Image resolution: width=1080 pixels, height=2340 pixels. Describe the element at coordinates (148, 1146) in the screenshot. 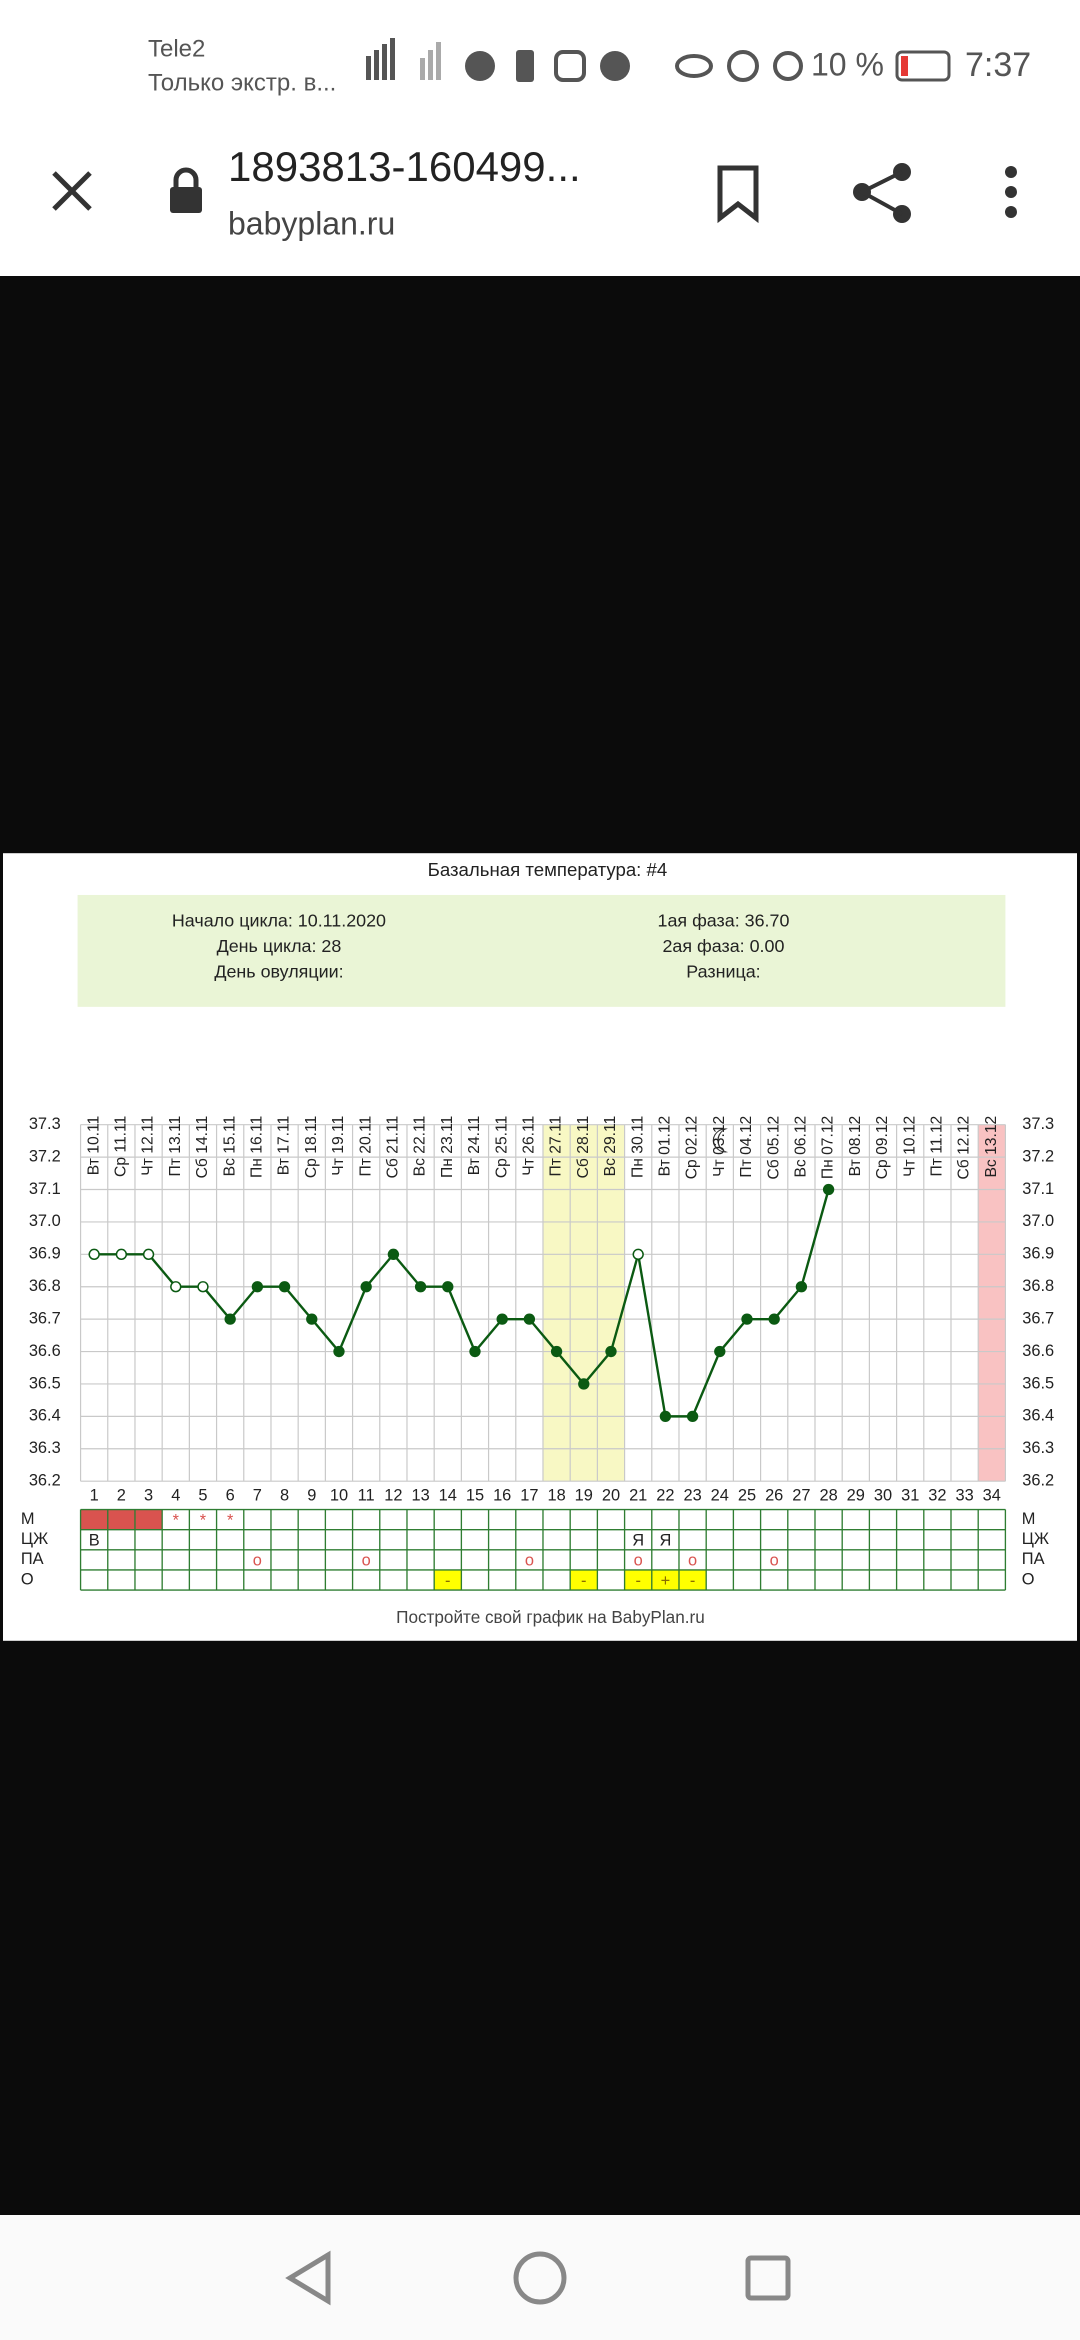

I see `x-date-label: Чт 12.11` at that location.